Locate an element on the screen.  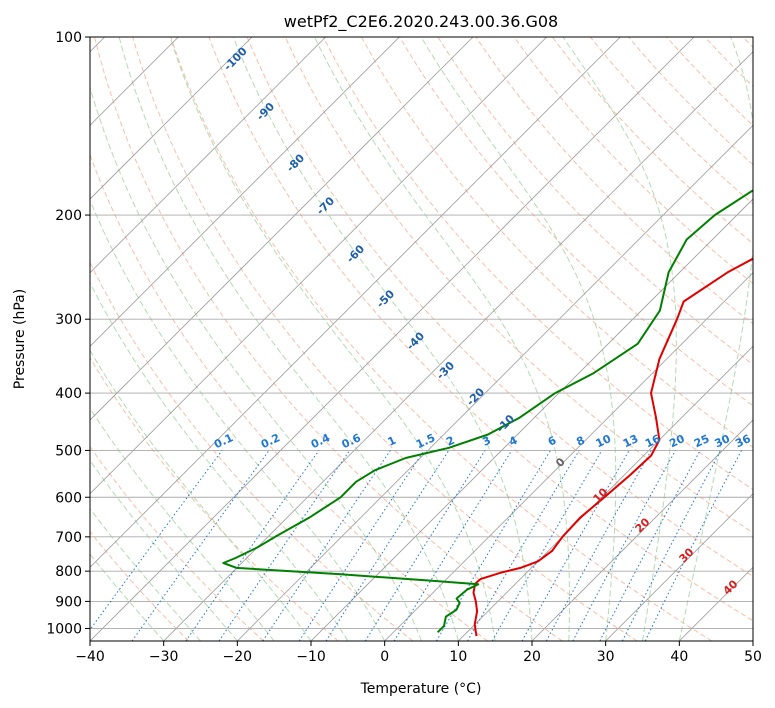
y-tick-label: 500 is located at coordinates (68, 451).